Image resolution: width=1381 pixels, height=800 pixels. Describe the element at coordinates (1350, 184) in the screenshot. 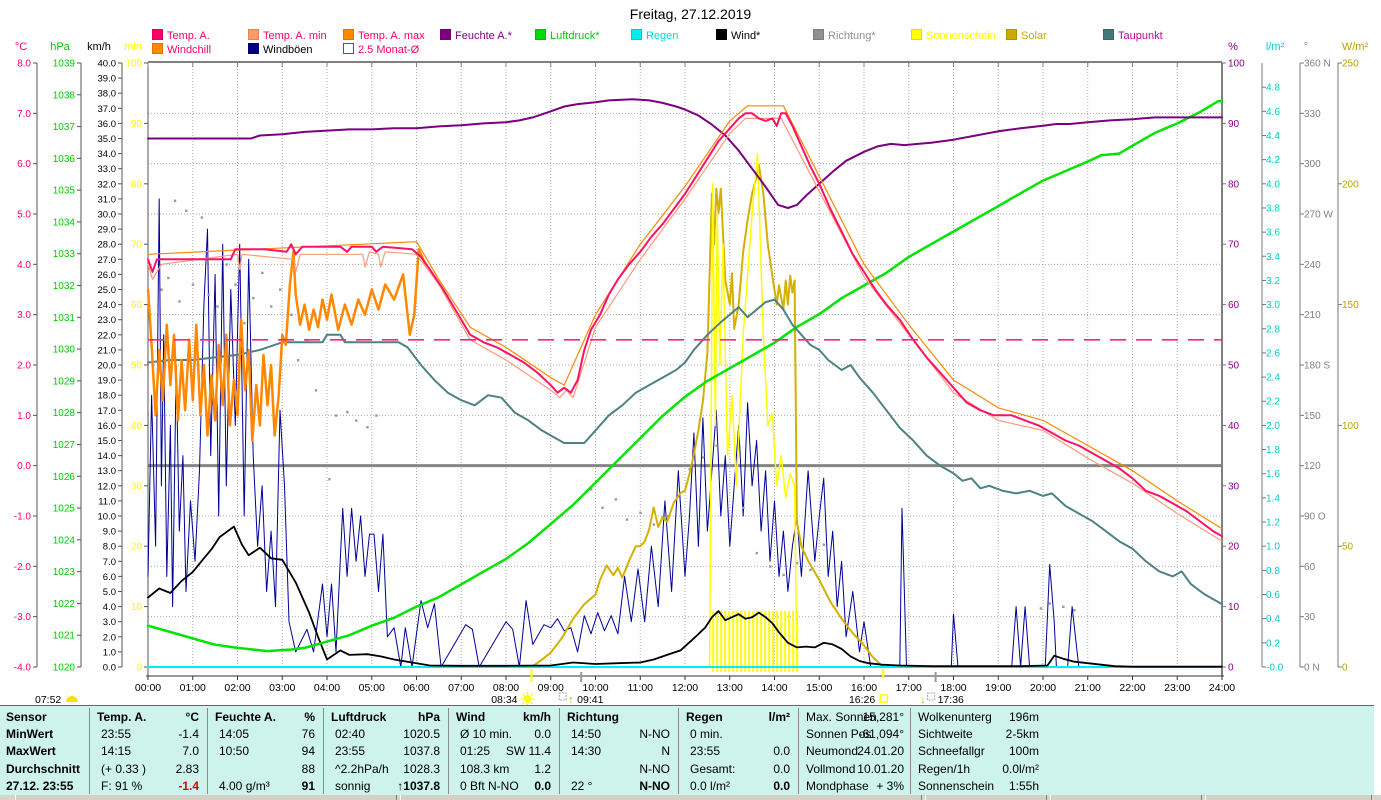

I see `axis-label-W/m²: 200` at that location.